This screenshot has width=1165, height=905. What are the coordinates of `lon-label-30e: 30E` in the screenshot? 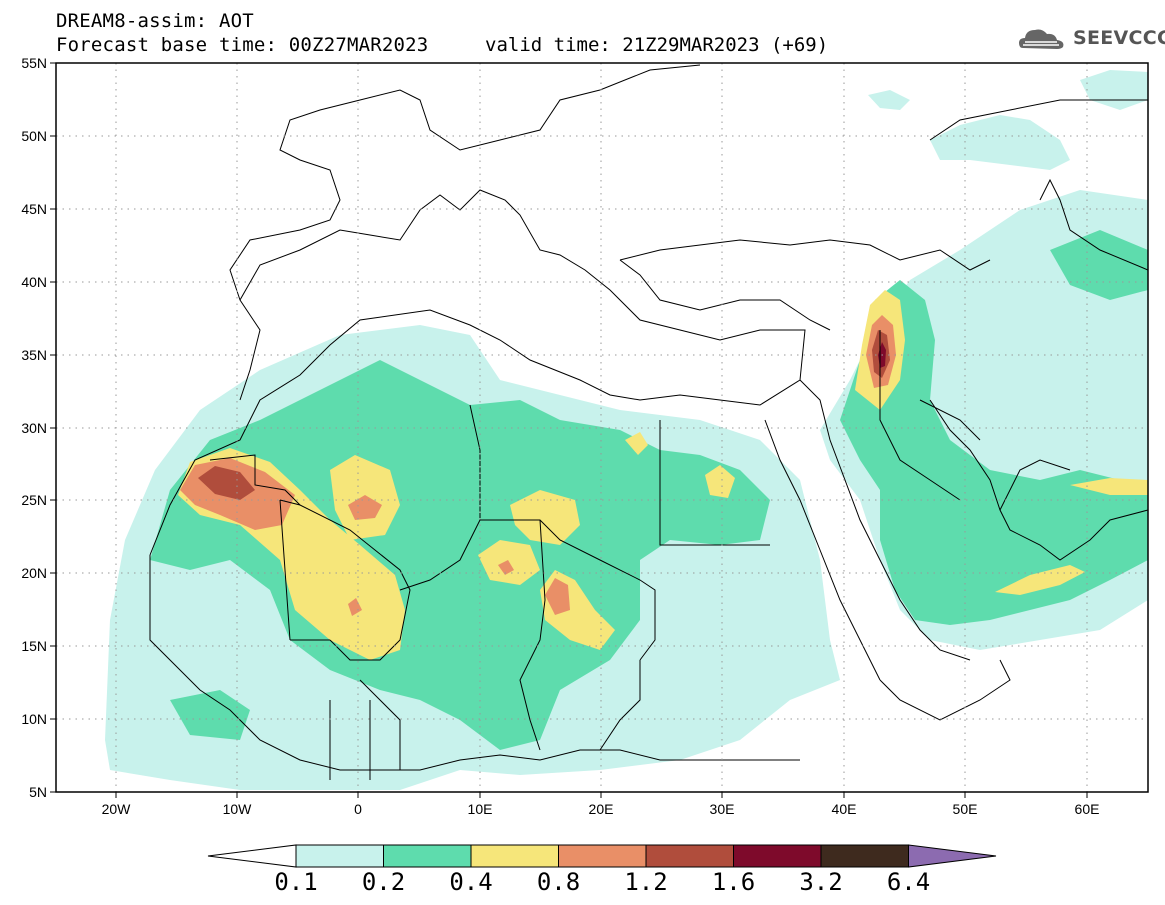 It's located at (722, 809).